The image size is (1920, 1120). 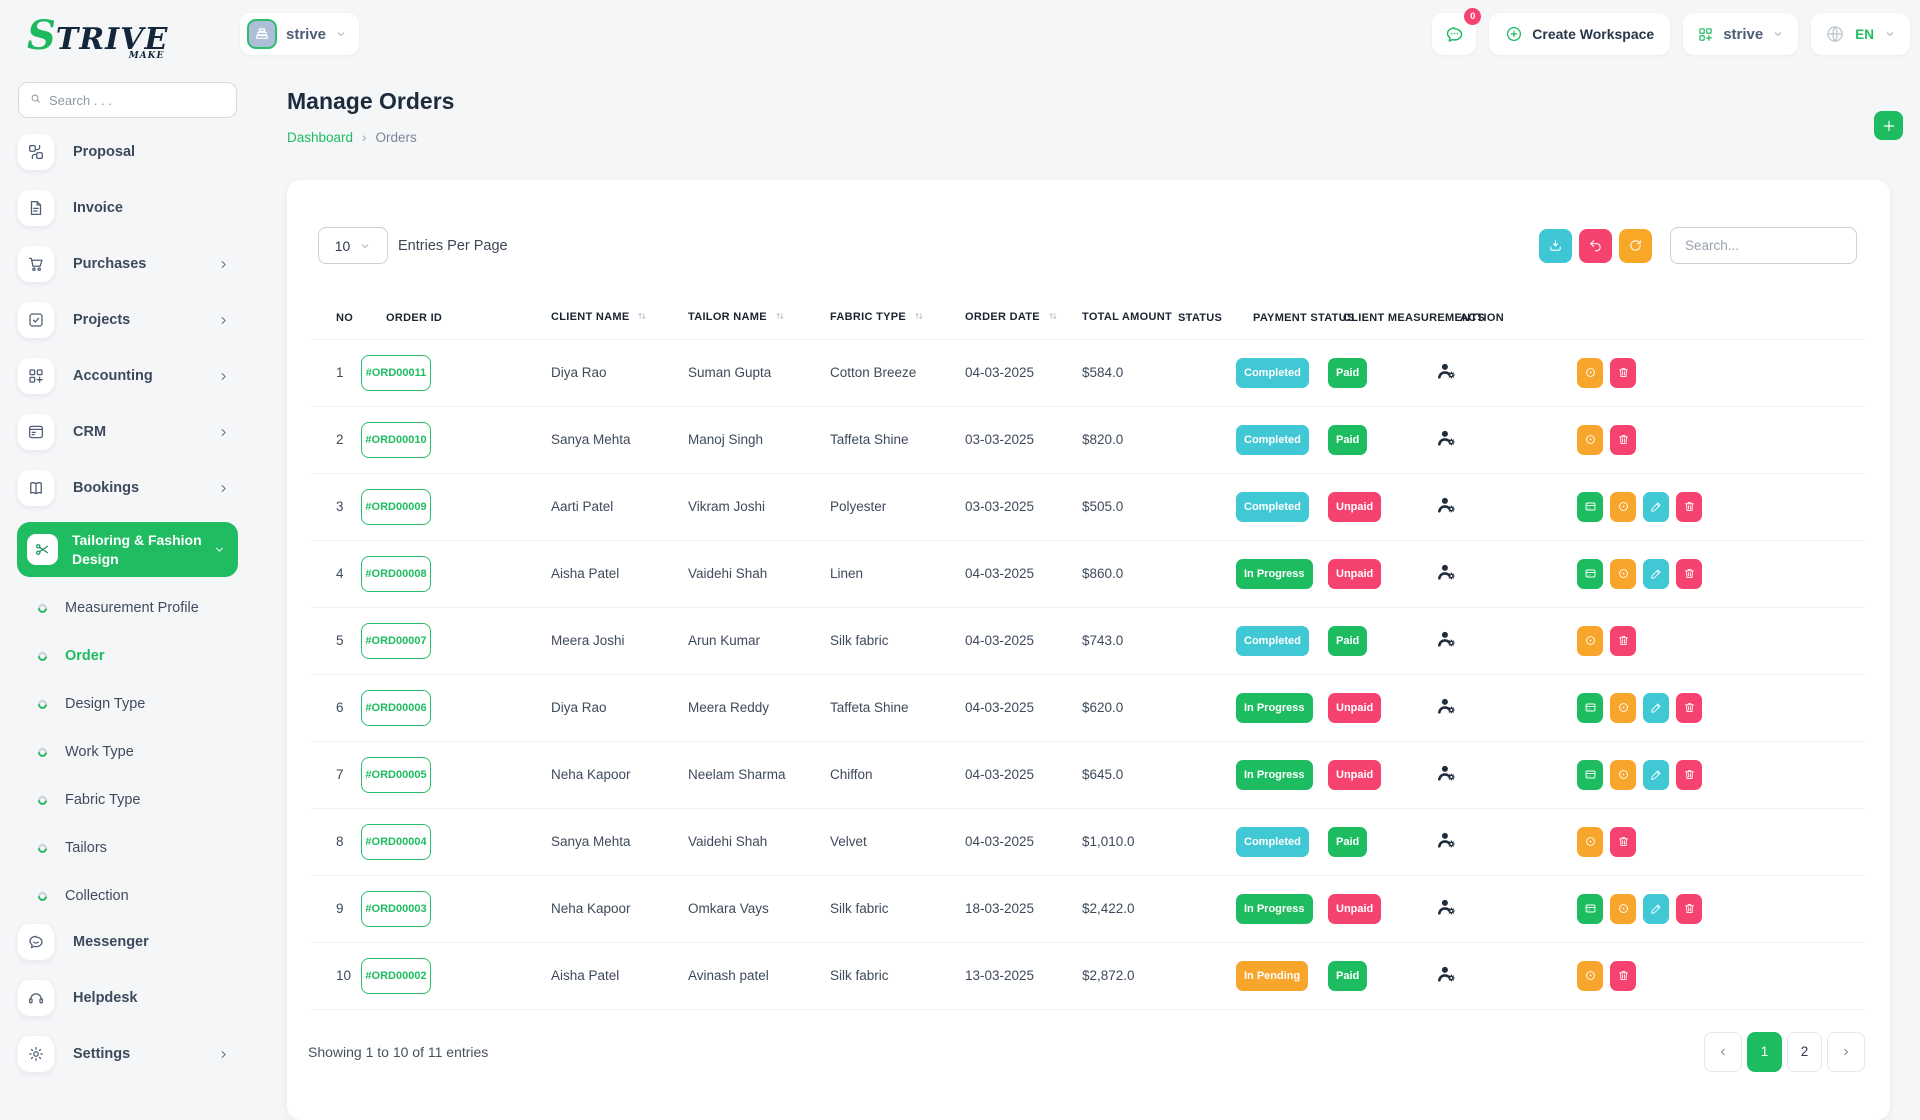 What do you see at coordinates (128, 608) in the screenshot?
I see `sidebar-subitem-measurement-profile: Measurement Profile` at bounding box center [128, 608].